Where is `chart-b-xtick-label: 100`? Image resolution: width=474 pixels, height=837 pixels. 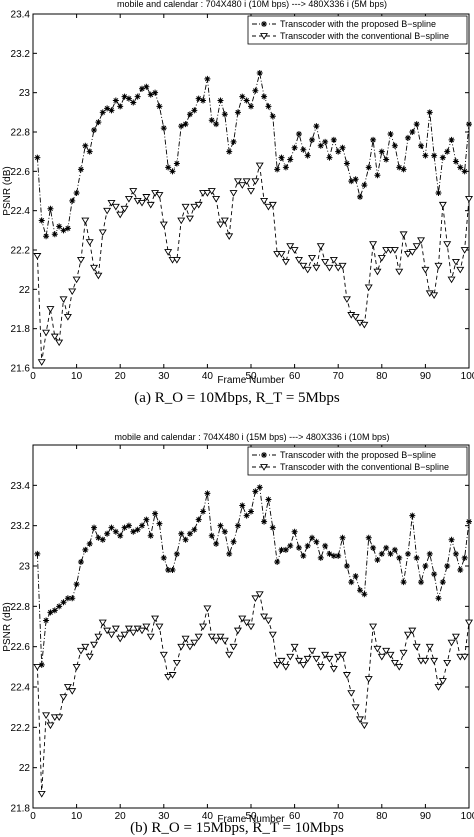
chart-b-xtick-label: 100 is located at coordinates (467, 816).